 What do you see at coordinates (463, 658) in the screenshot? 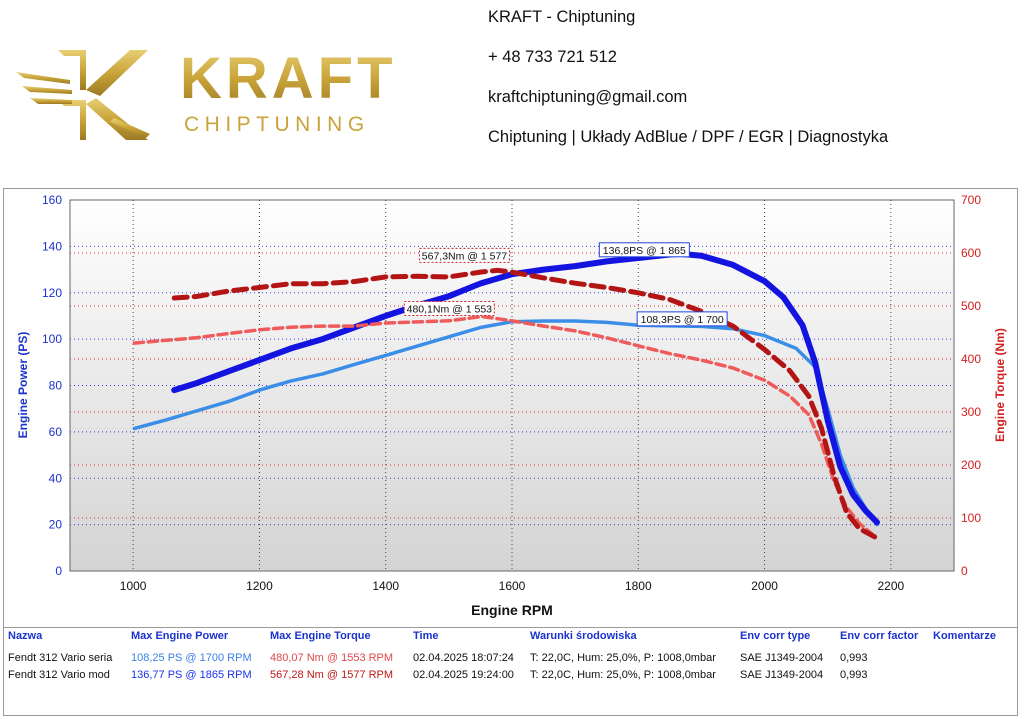
I see `row-time: 02.04.2025 18:07:24` at bounding box center [463, 658].